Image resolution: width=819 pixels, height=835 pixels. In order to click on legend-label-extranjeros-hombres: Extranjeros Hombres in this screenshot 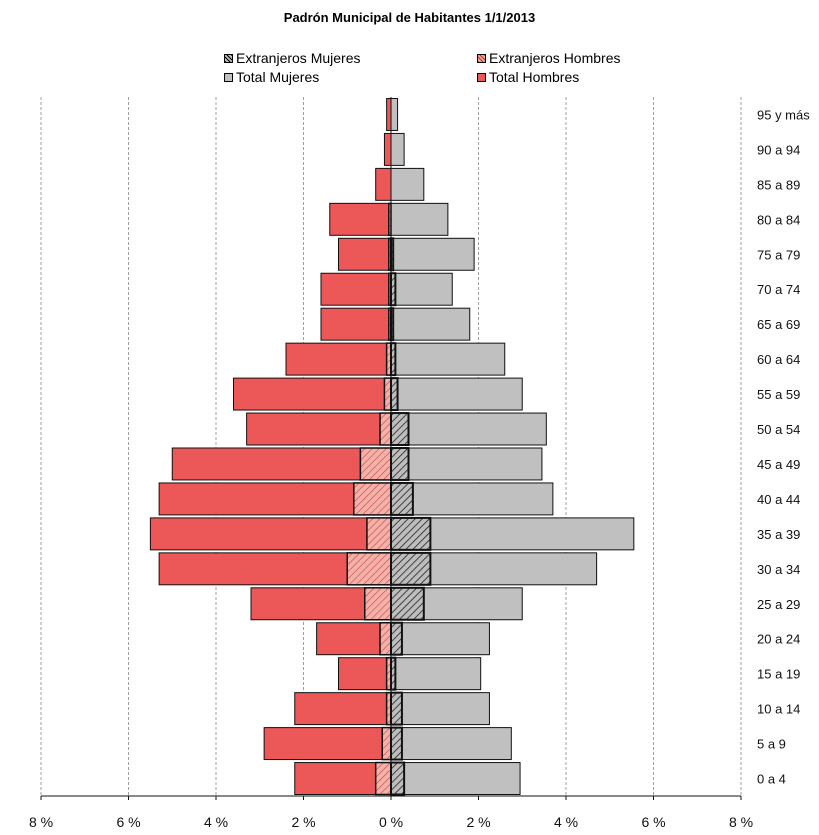, I will do `click(555, 58)`.